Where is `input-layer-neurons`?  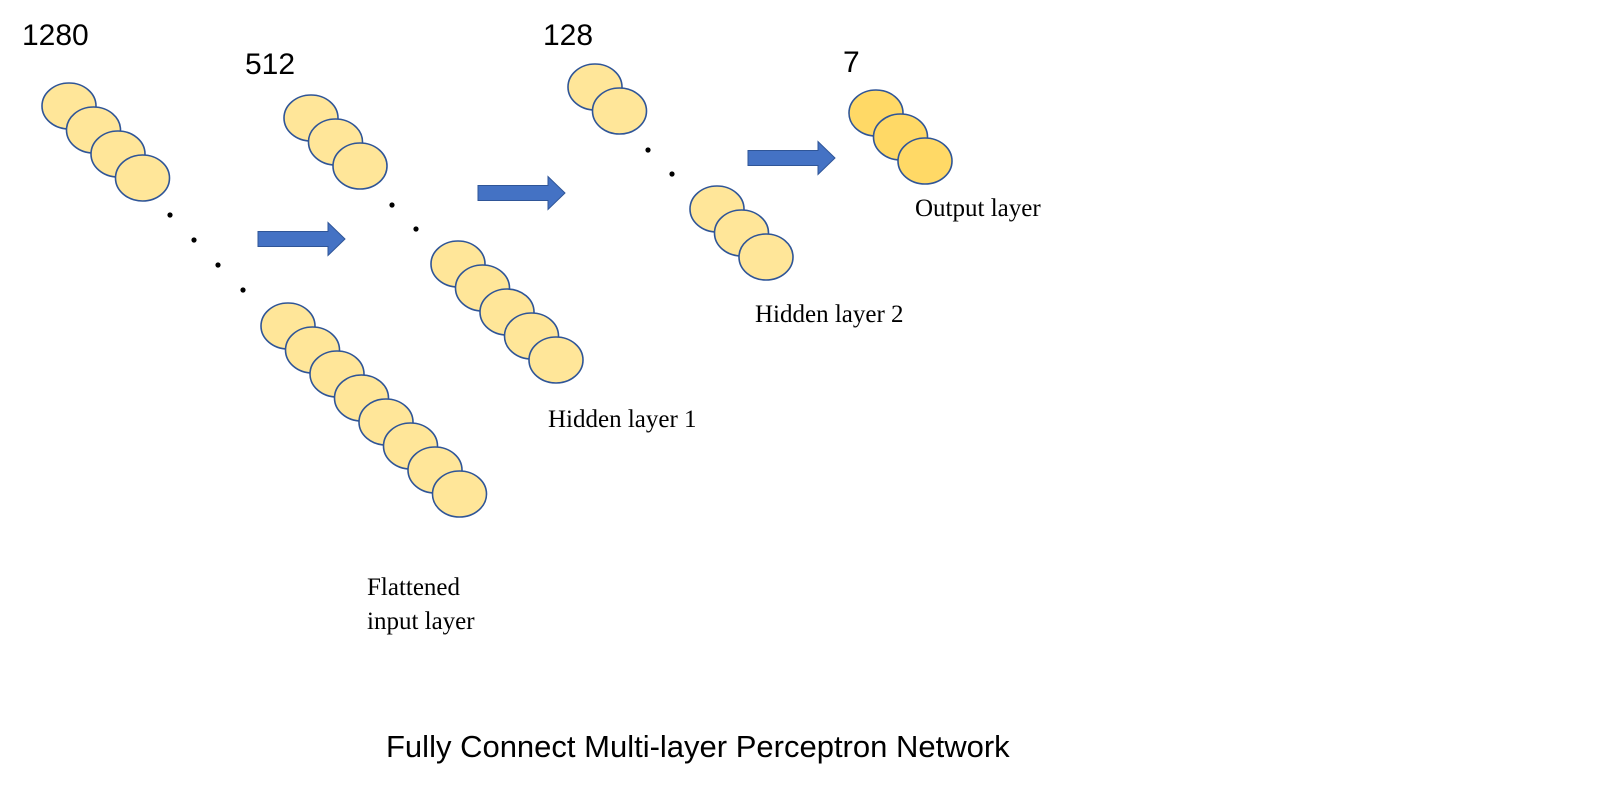 input-layer-neurons is located at coordinates (264, 300).